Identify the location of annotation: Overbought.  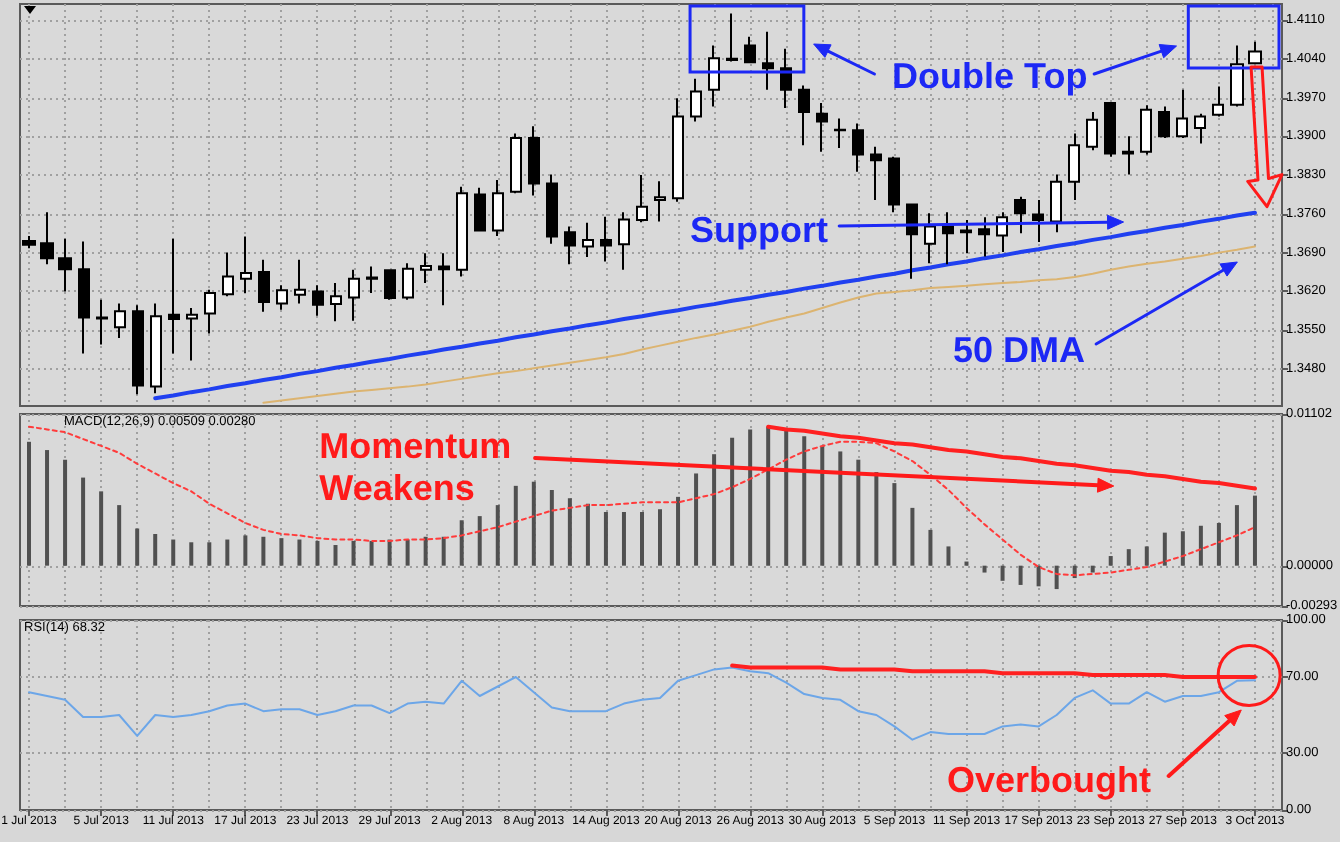
(1049, 780).